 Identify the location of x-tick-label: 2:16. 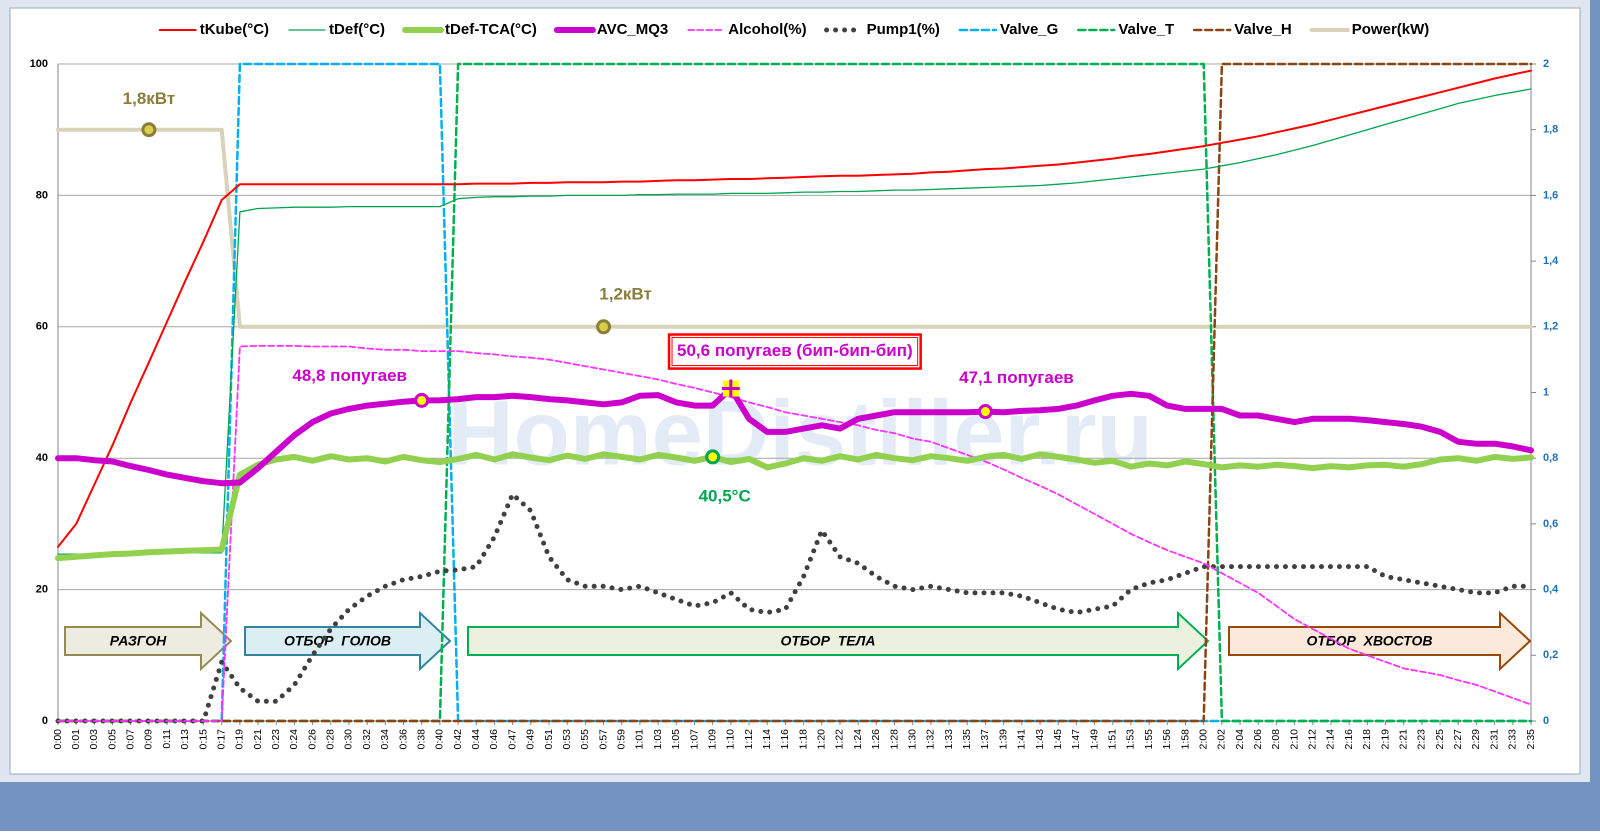
(1349, 739).